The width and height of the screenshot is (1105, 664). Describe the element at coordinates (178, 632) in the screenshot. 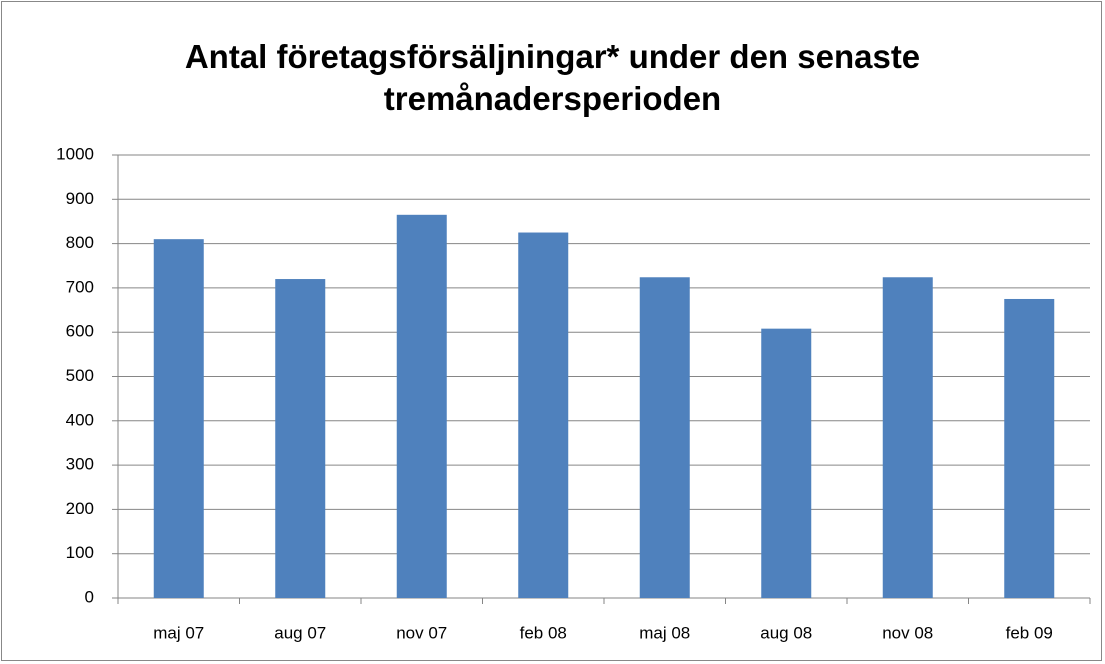

I see `x-tick-label: maj 07` at that location.